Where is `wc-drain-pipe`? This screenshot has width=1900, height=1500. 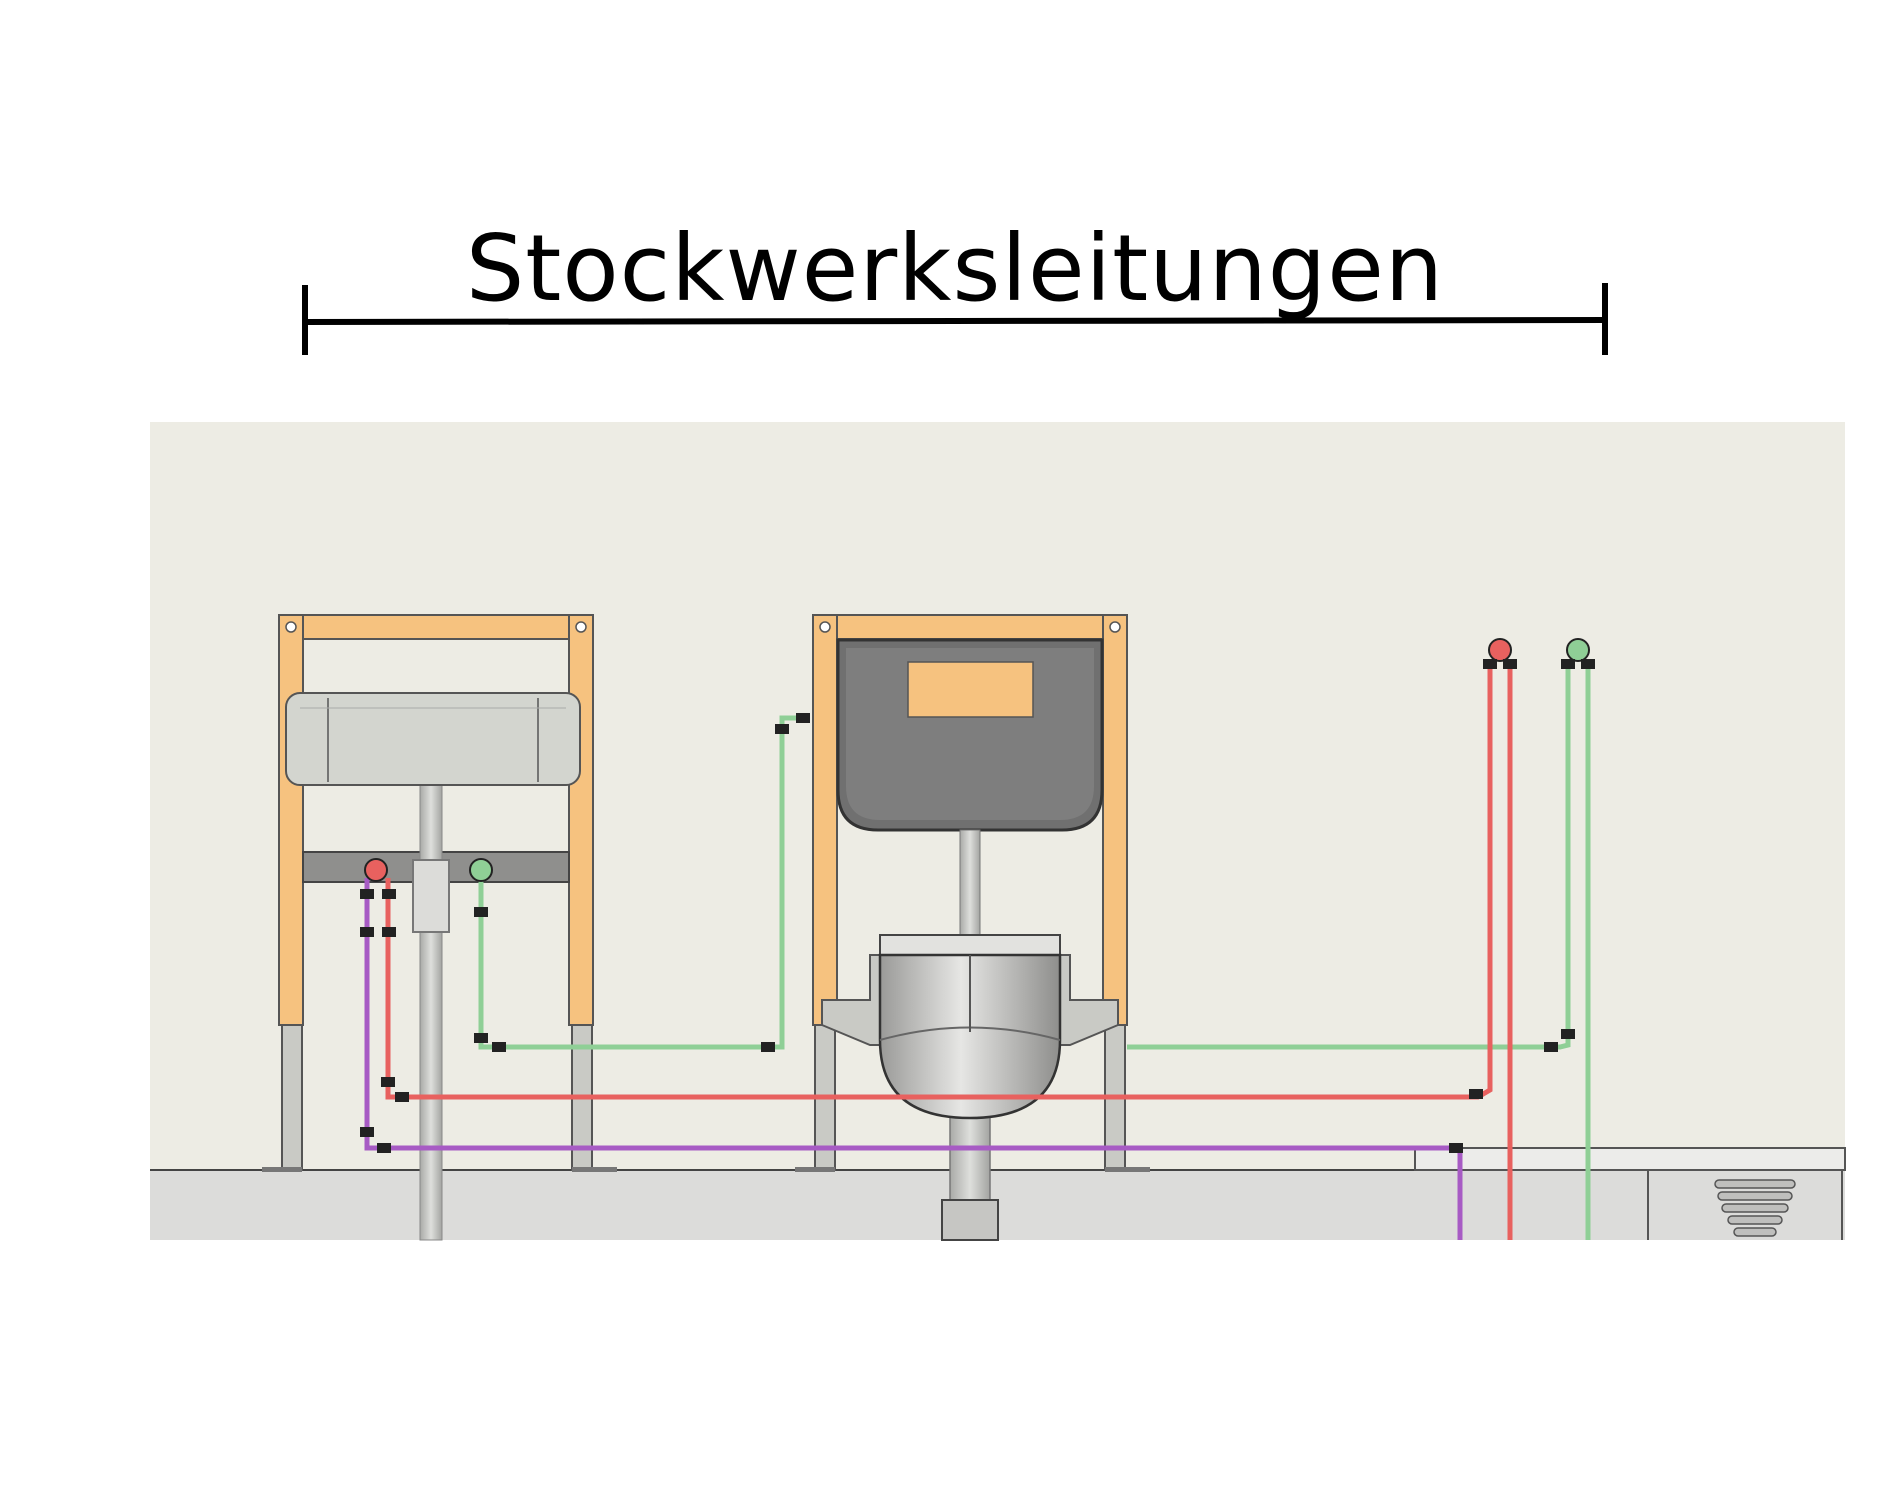 wc-drain-pipe is located at coordinates (970, 1170).